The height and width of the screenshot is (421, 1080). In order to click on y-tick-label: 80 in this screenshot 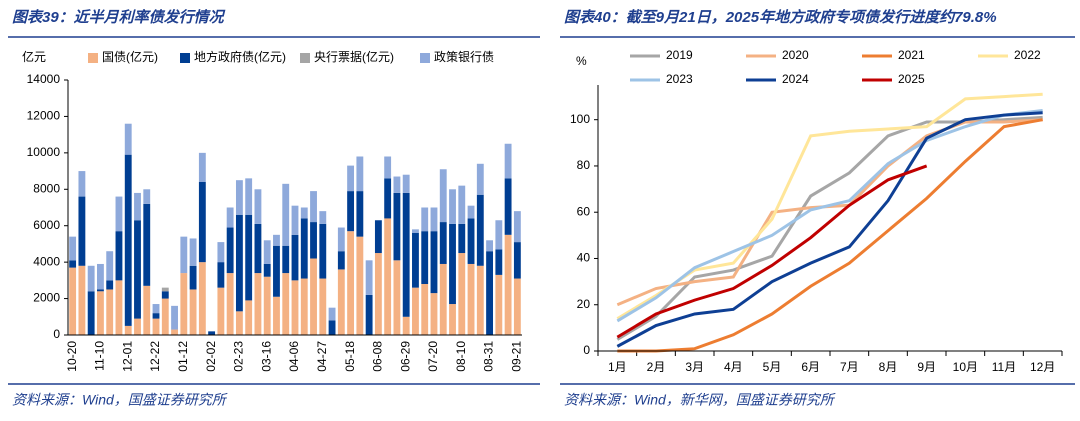, I will do `click(584, 165)`.